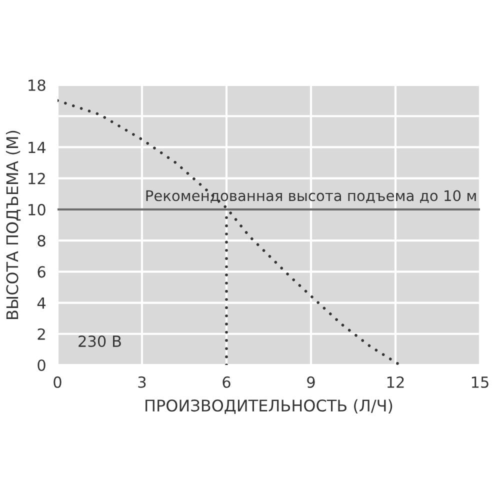  Describe the element at coordinates (480, 382) in the screenshot. I see `x-tick-label: 15` at that location.